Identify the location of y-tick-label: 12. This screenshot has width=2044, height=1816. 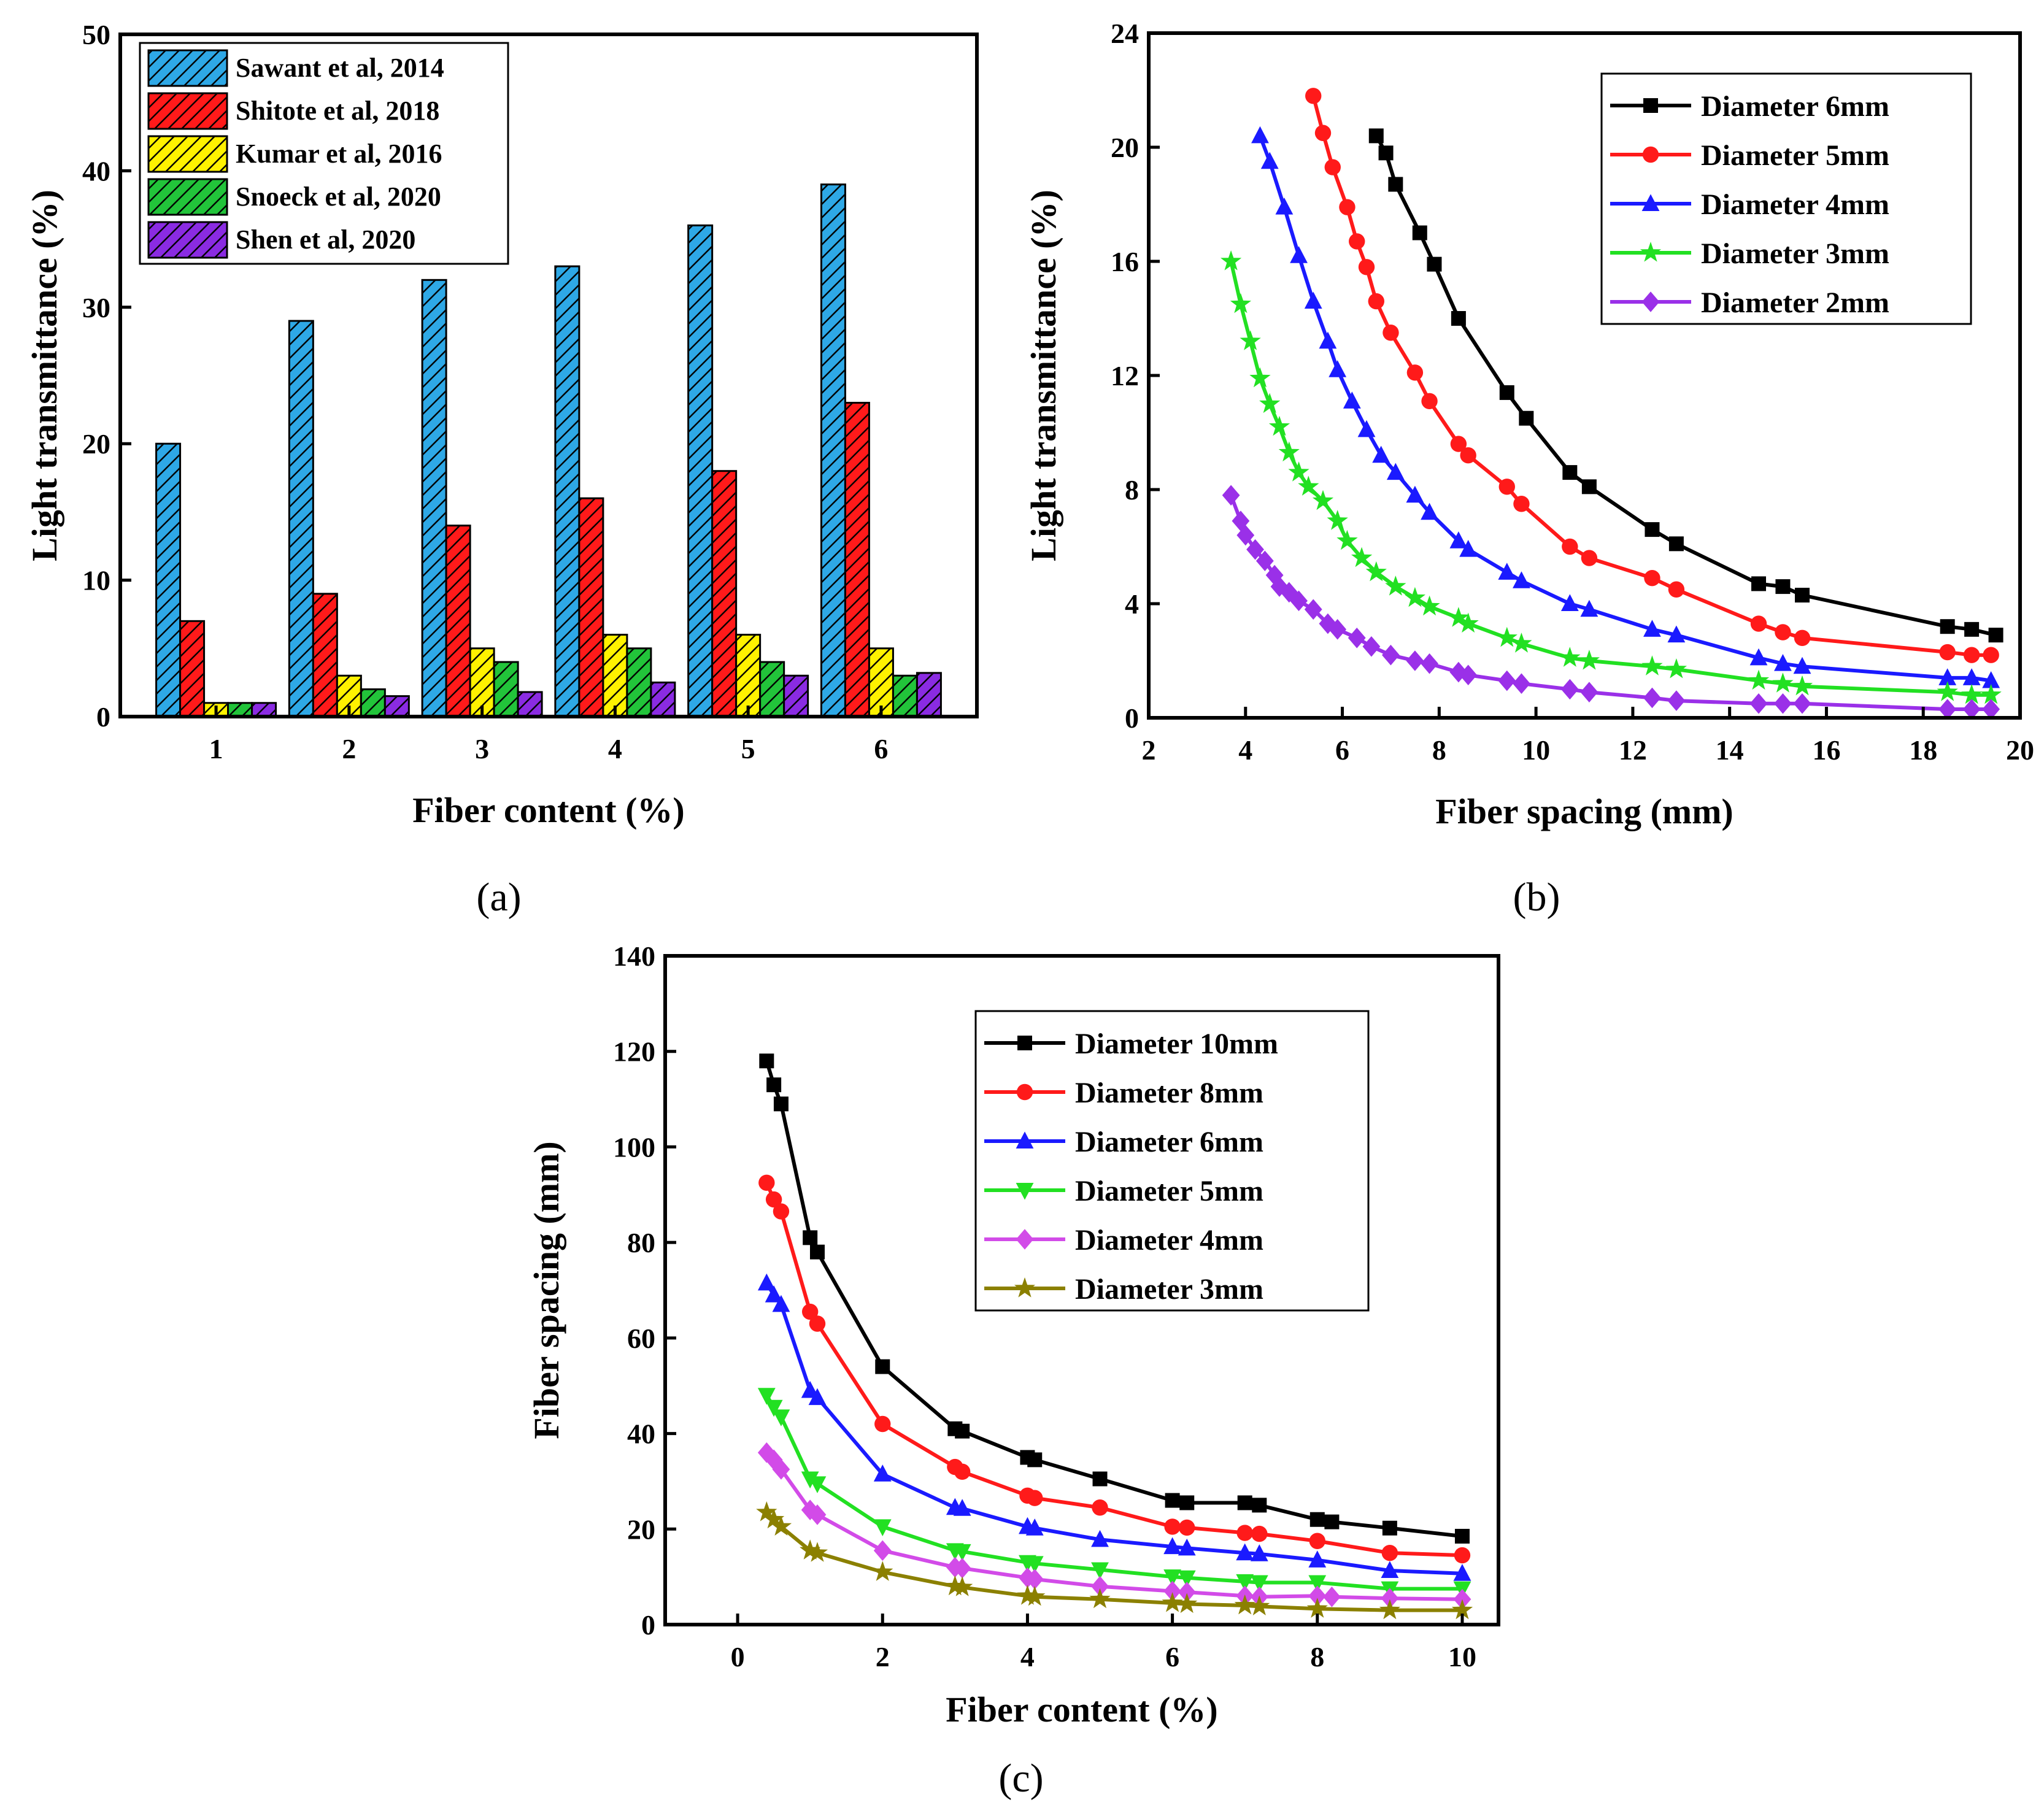
(1125, 375).